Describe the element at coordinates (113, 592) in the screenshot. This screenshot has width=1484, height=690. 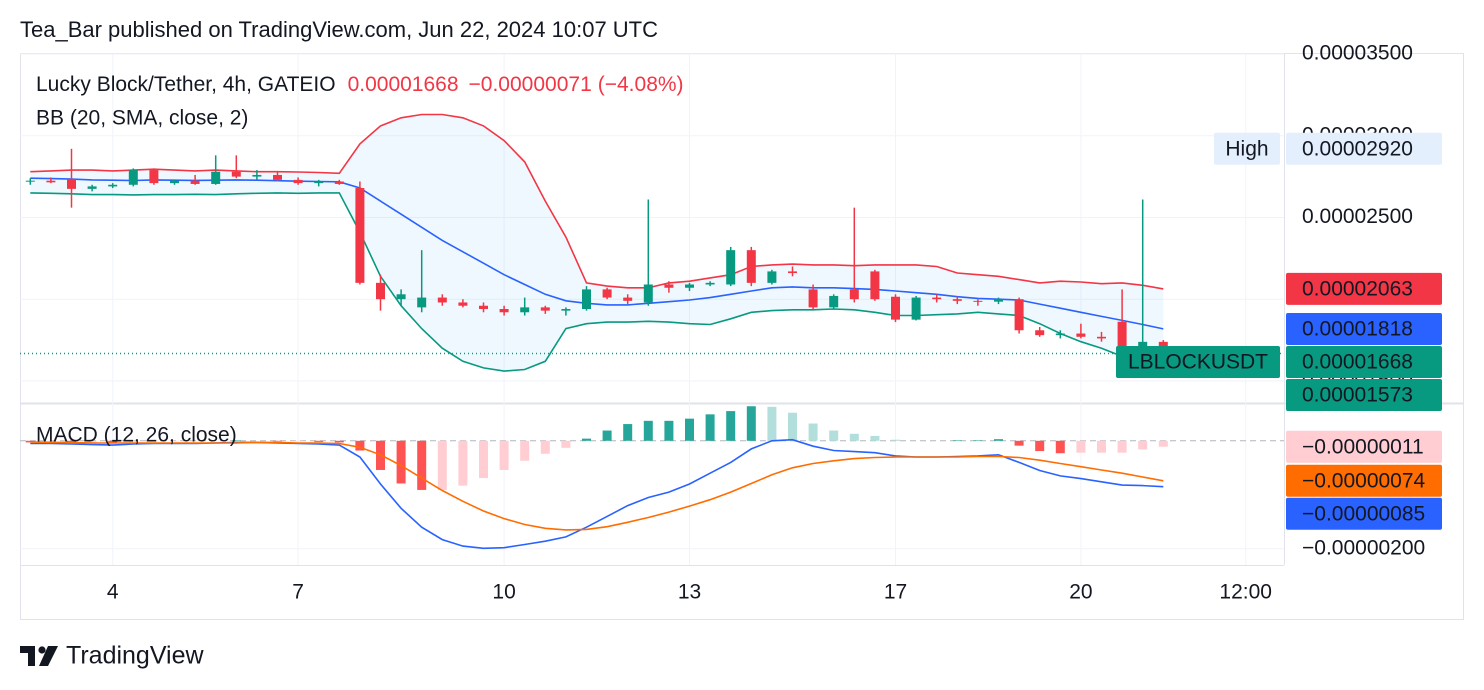
I see `x-tick-label: 4` at that location.